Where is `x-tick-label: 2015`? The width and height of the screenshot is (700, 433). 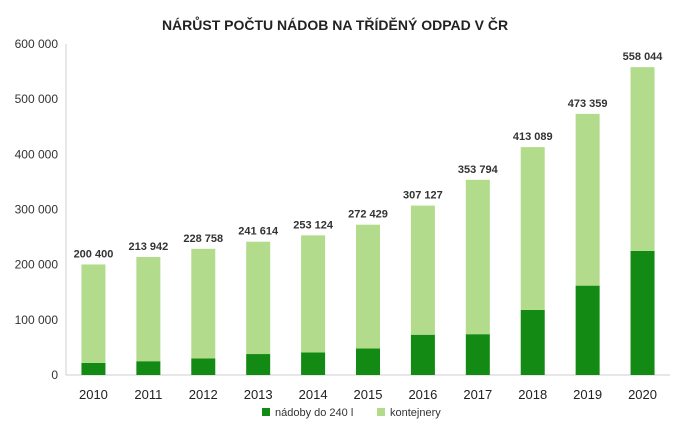 x-tick-label: 2015 is located at coordinates (368, 394).